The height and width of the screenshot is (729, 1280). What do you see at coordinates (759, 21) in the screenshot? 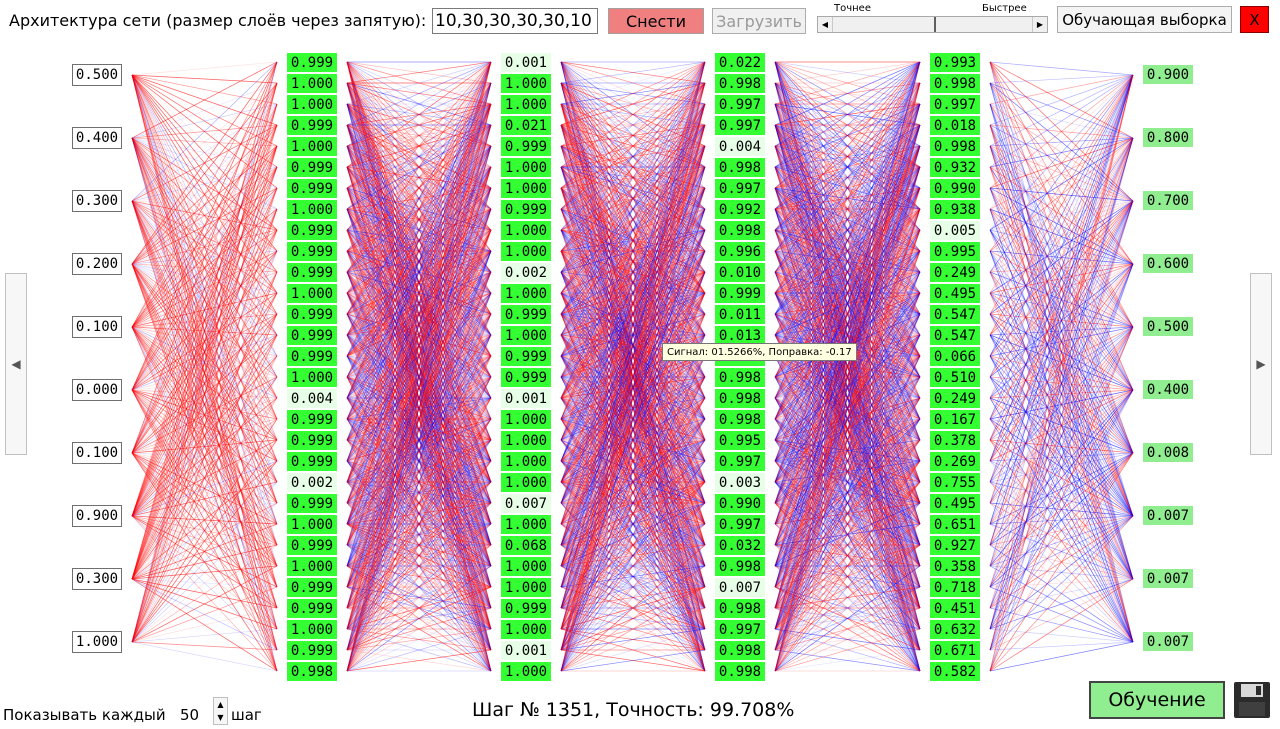
I see `load-button: Загрузить` at bounding box center [759, 21].